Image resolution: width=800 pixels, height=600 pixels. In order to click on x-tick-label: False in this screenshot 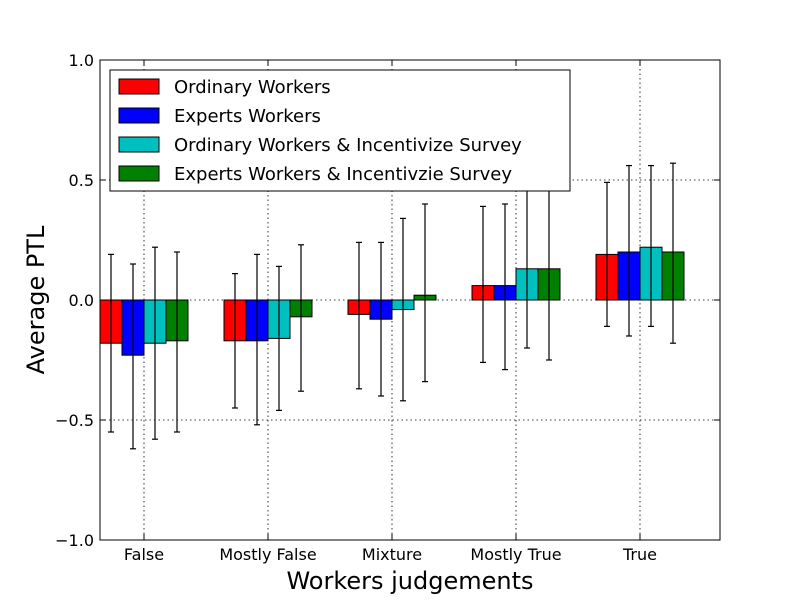, I will do `click(144, 554)`.